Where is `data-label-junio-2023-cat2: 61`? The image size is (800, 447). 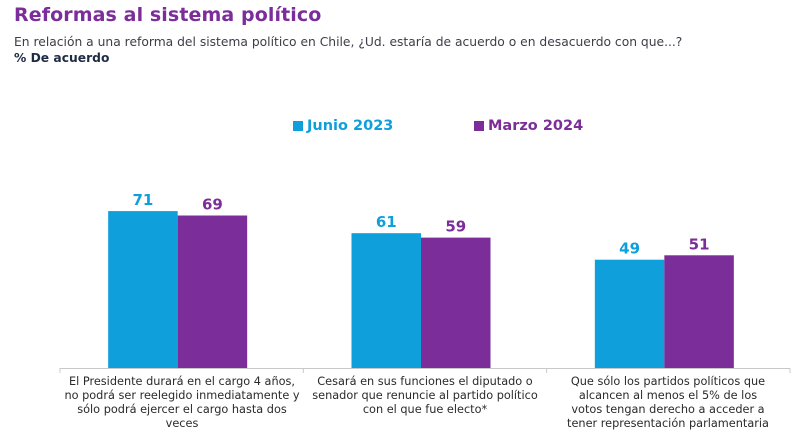 data-label-junio-2023-cat2: 61 is located at coordinates (386, 222).